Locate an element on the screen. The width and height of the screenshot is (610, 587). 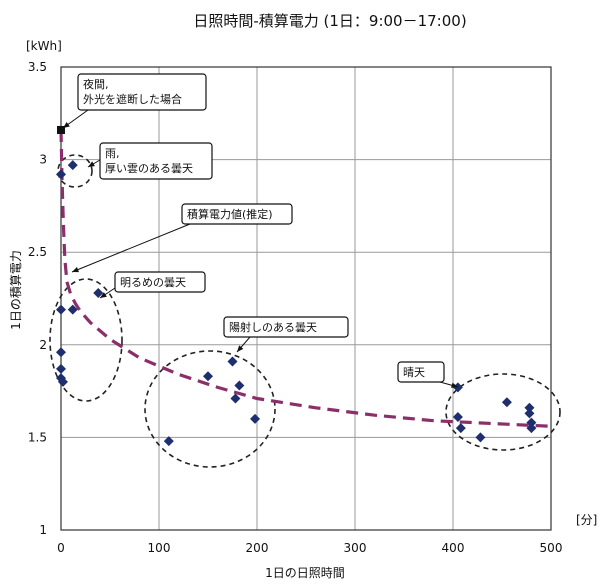
annotation-text: 夜間, is located at coordinates (96, 84).